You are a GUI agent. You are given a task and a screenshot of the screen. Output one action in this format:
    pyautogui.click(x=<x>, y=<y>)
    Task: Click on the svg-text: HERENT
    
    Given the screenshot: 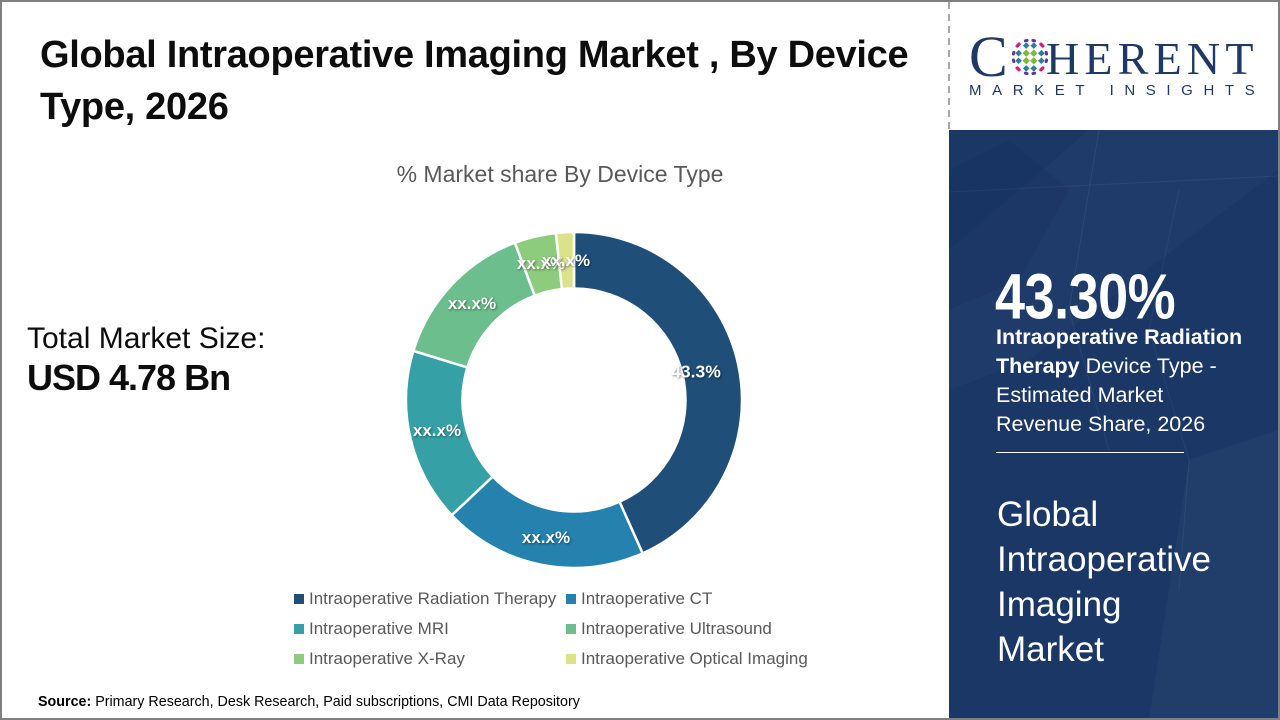 What is the action you would take?
    pyautogui.click(x=1152, y=58)
    